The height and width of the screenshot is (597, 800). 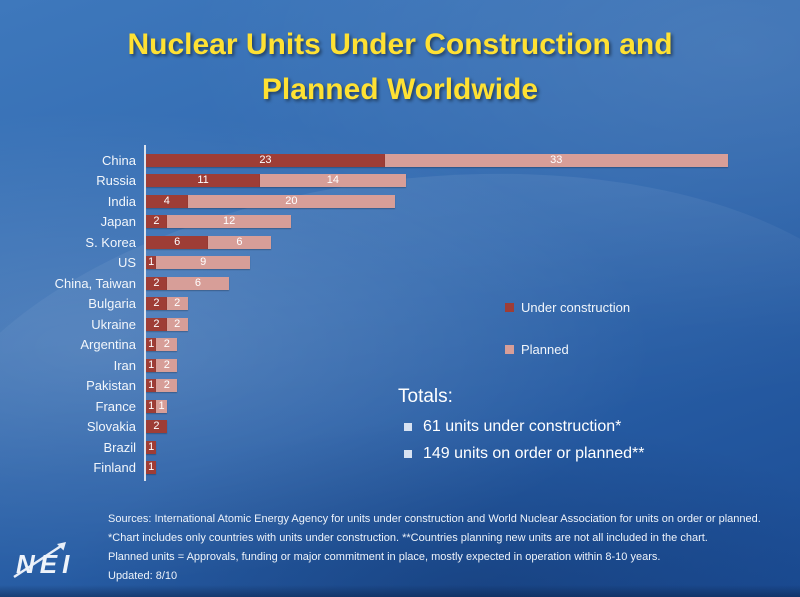 I want to click on bar-segment: 33, so click(x=556, y=160).